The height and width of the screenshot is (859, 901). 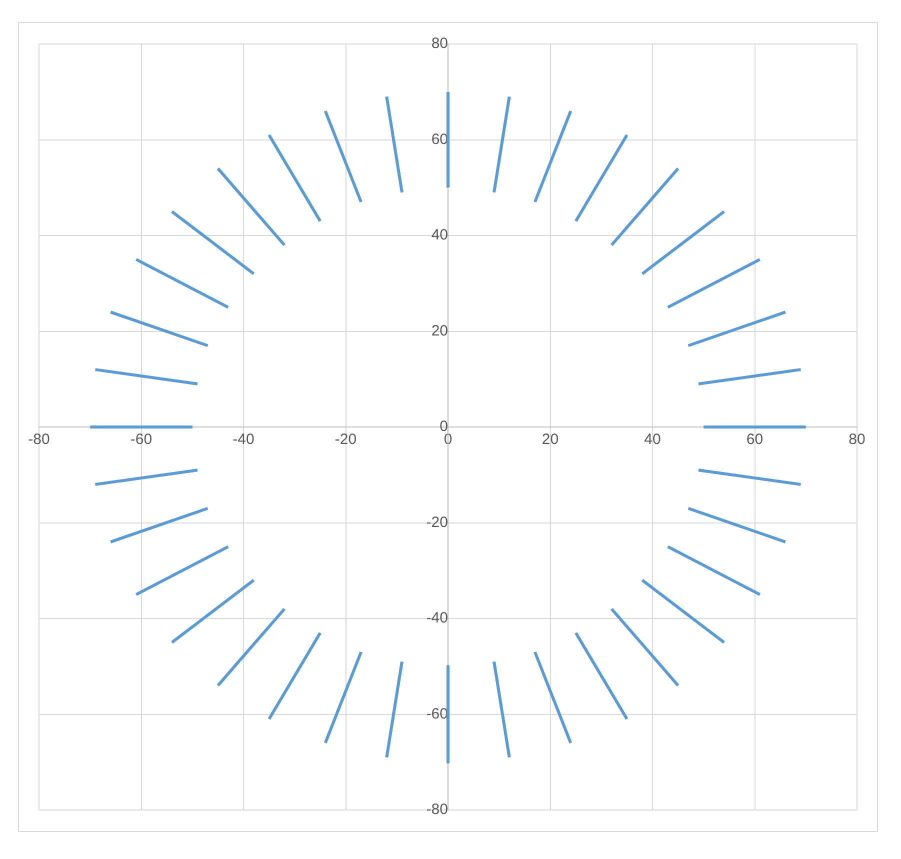 I want to click on y-tick-label: 80, so click(x=439, y=43).